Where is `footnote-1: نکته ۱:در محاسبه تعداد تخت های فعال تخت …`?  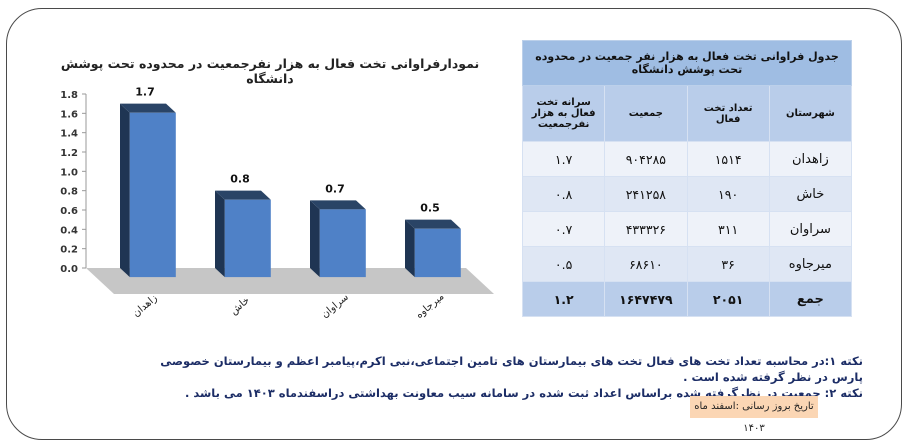
footnote-1: نکته ۱:در محاسبه تعداد تخت های فعال تخت … is located at coordinates (511, 369).